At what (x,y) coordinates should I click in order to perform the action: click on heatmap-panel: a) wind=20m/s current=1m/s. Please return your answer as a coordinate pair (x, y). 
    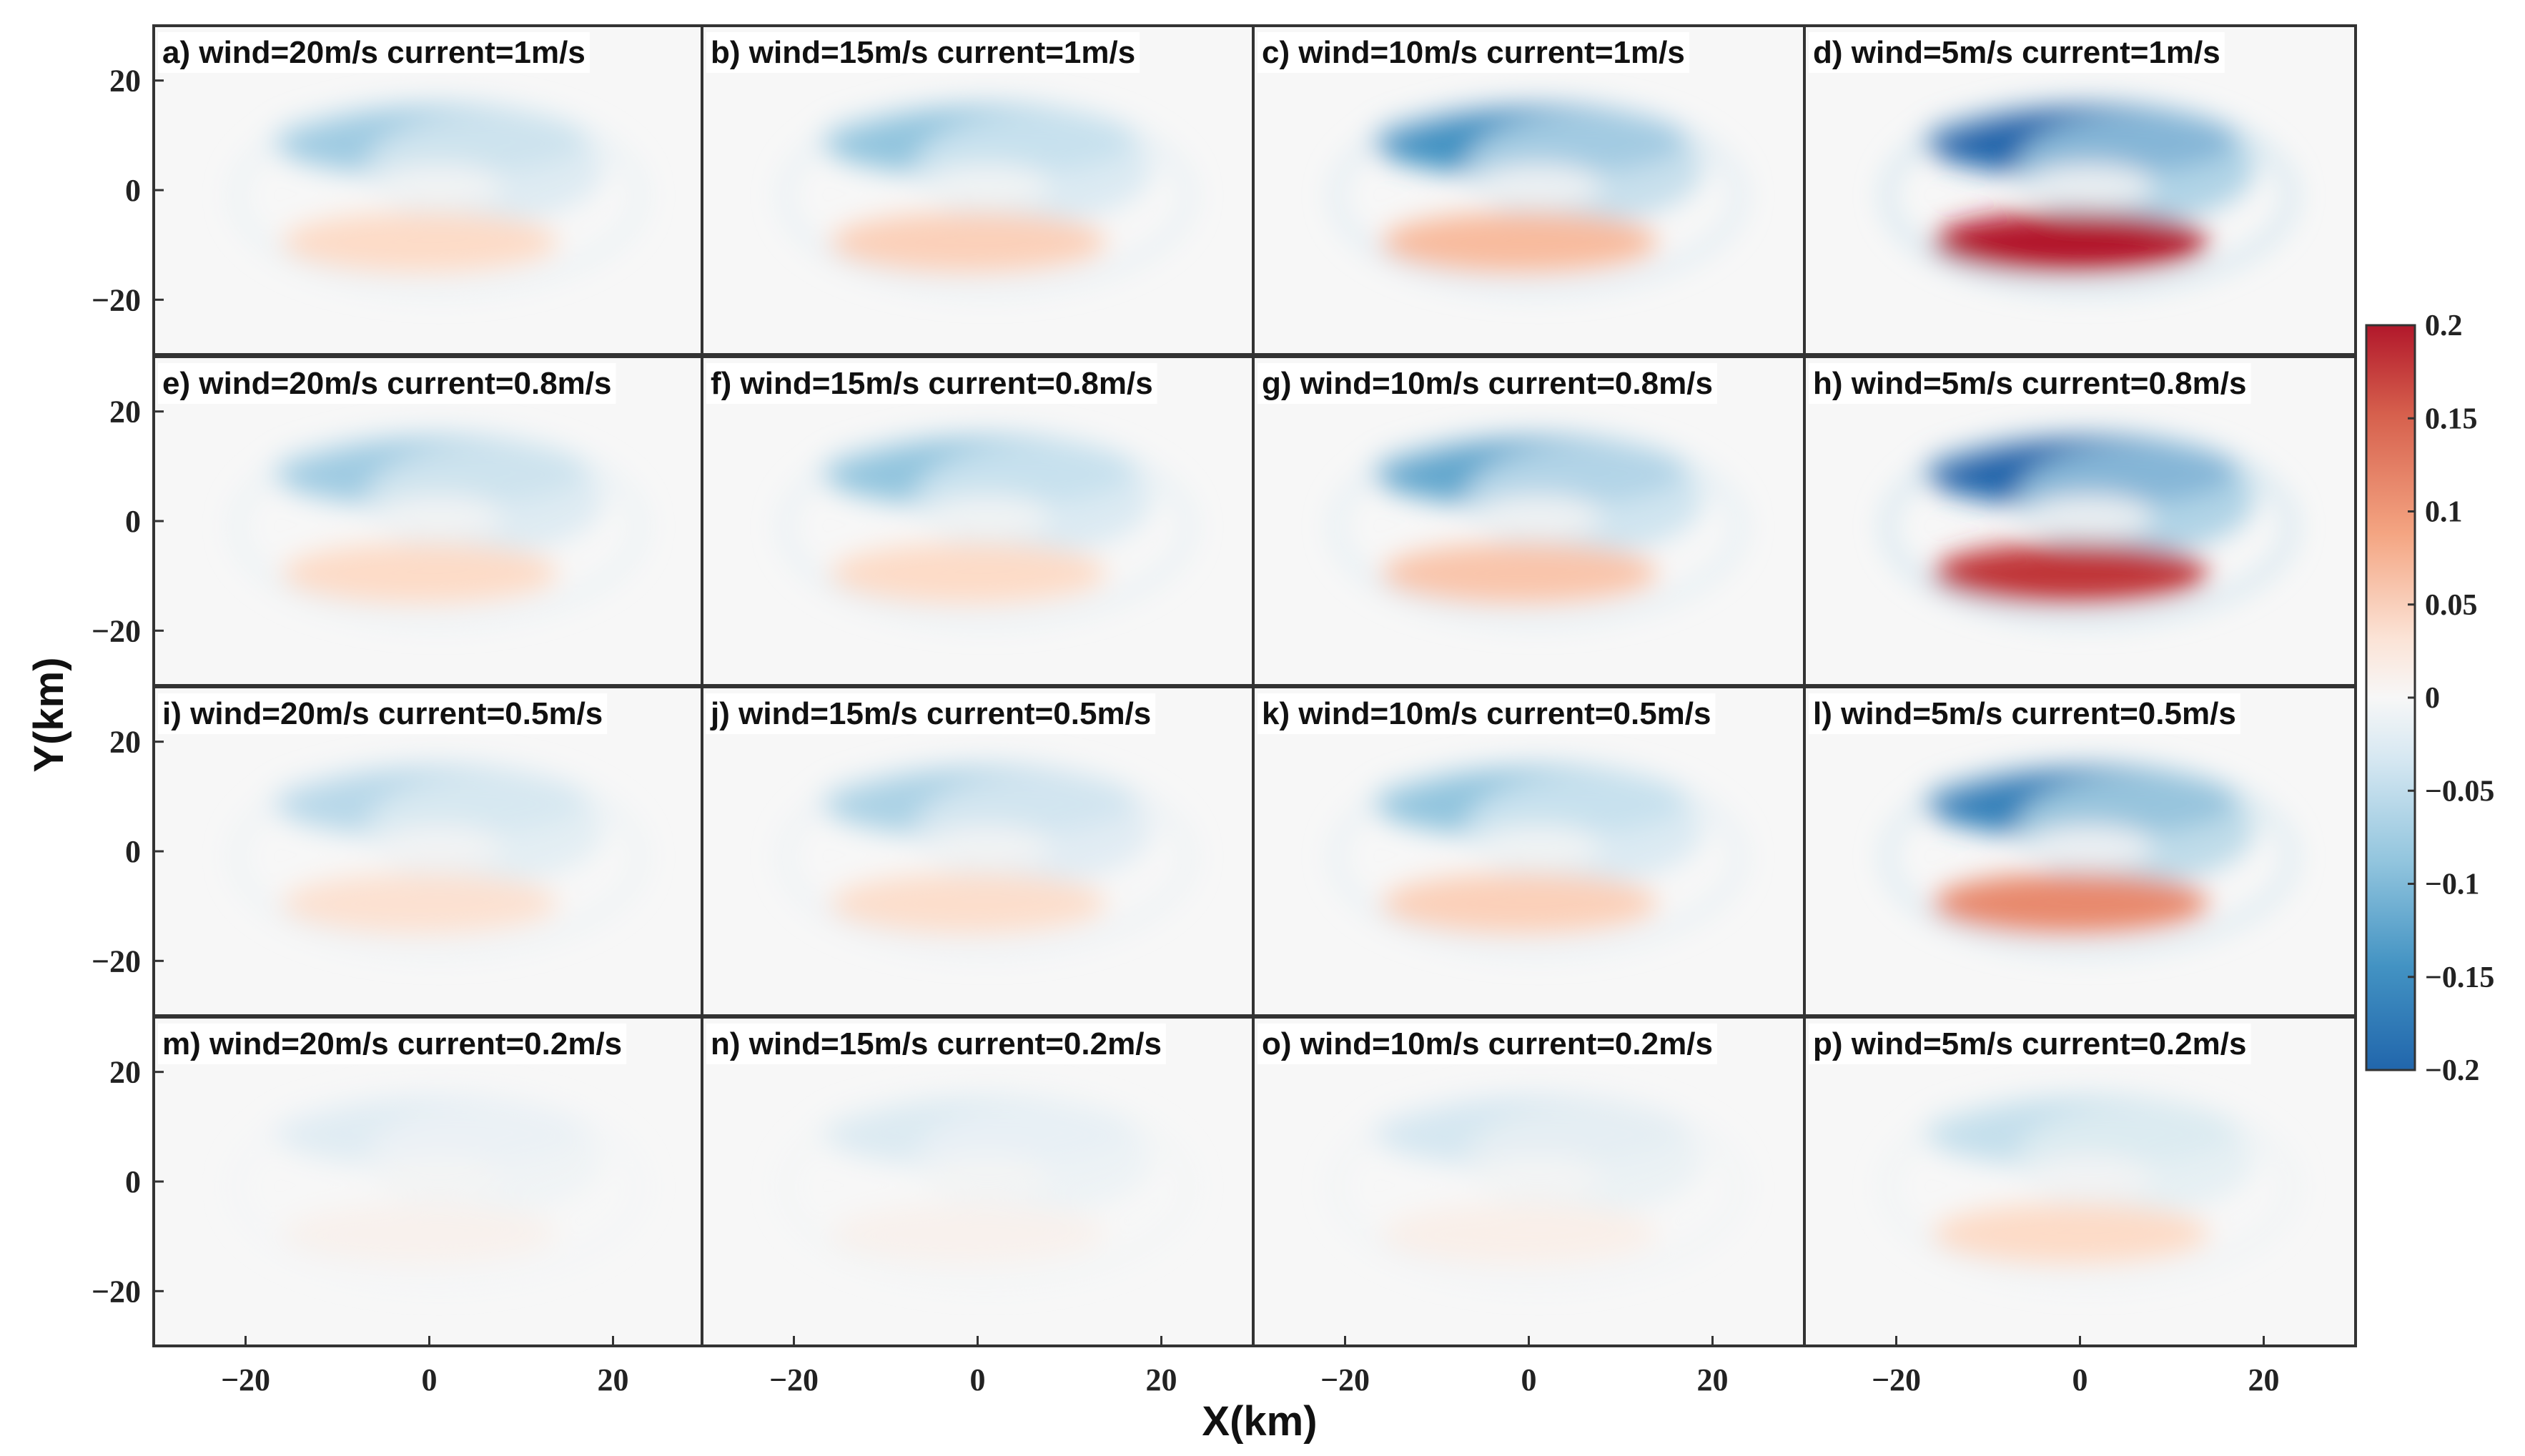
    Looking at the image, I should click on (429, 190).